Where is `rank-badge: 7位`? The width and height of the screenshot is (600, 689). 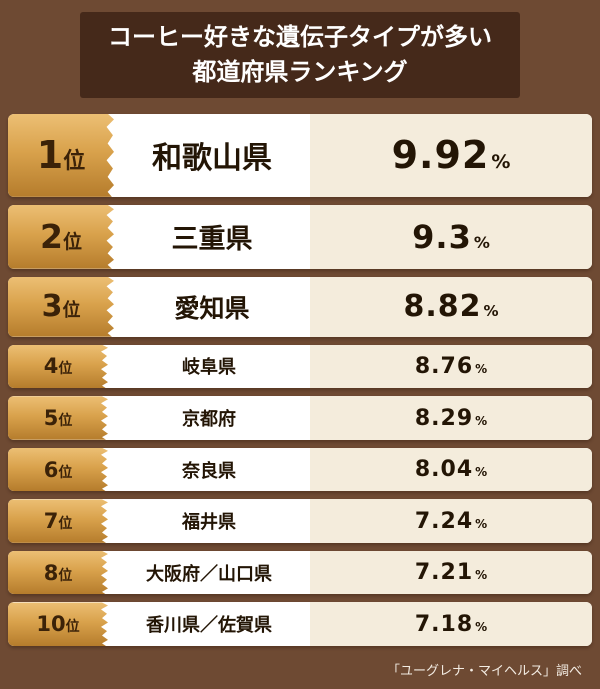
rank-badge: 7位 is located at coordinates (58, 521).